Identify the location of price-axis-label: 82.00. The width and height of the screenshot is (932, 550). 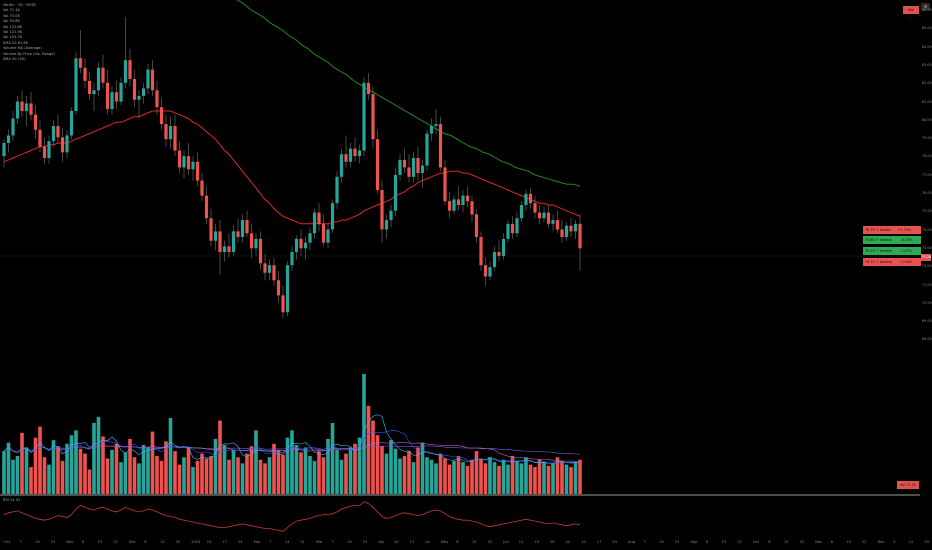
(927, 83).